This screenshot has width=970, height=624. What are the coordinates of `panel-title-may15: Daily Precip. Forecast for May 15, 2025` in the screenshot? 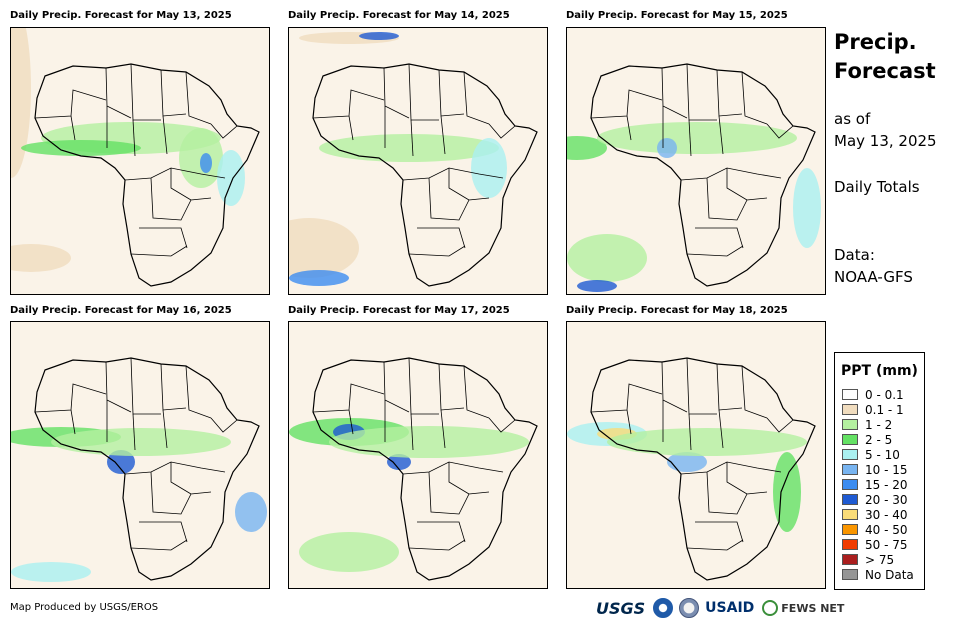 It's located at (677, 15).